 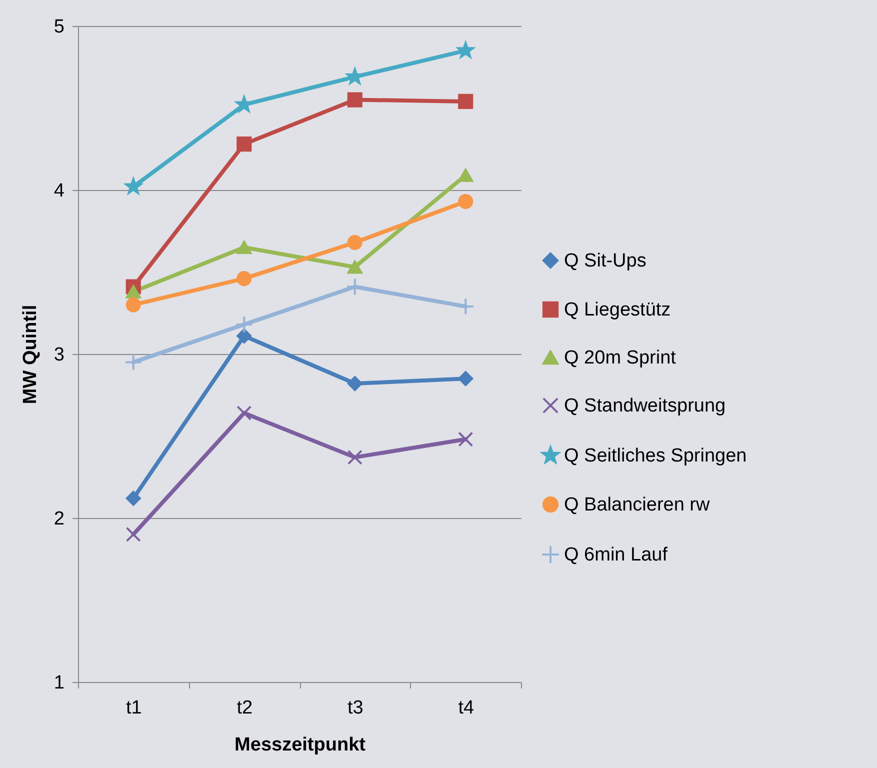 What do you see at coordinates (605, 261) in the screenshot?
I see `legend-label: Q Sit-Ups` at bounding box center [605, 261].